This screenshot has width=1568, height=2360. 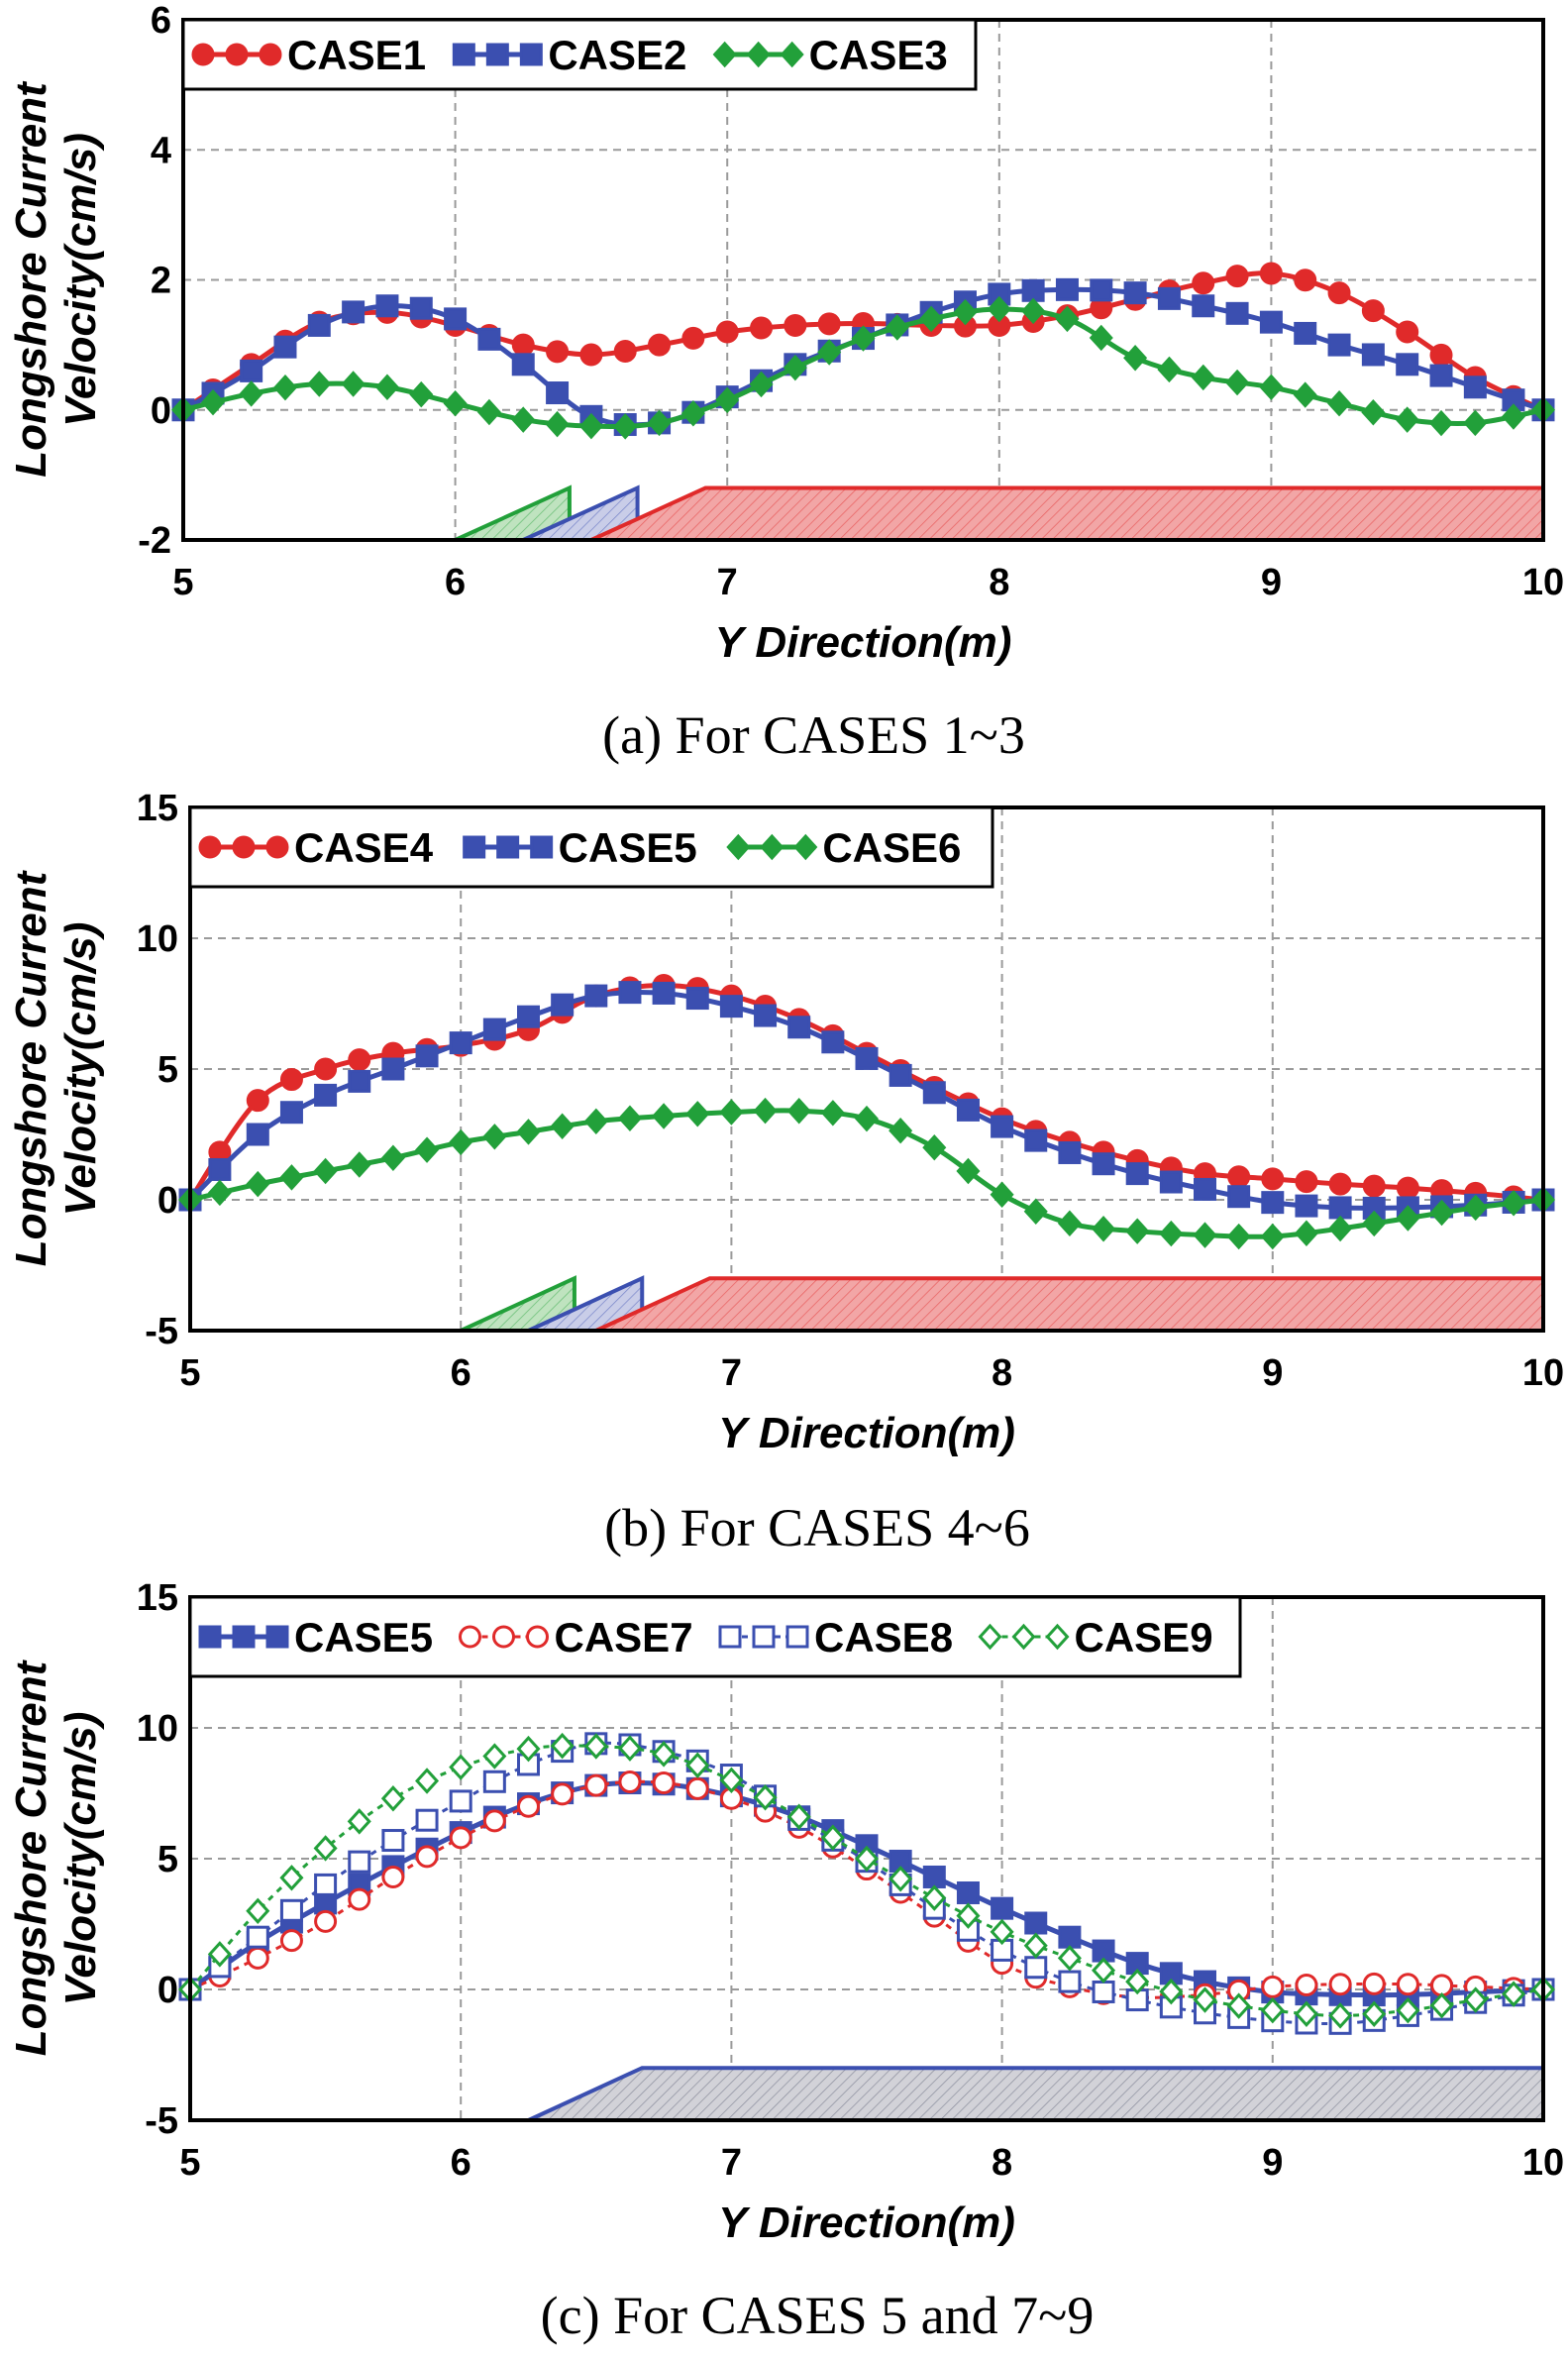 What do you see at coordinates (624, 1637) in the screenshot?
I see `legend-label-case7: CASE7` at bounding box center [624, 1637].